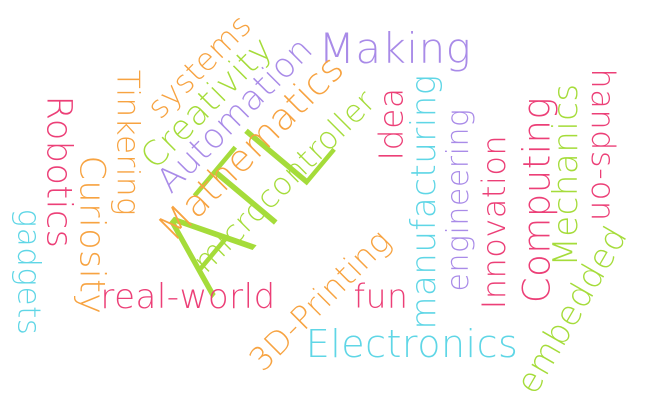 The width and height of the screenshot is (666, 405). What do you see at coordinates (391, 124) in the screenshot?
I see `word-idea: Idea` at bounding box center [391, 124].